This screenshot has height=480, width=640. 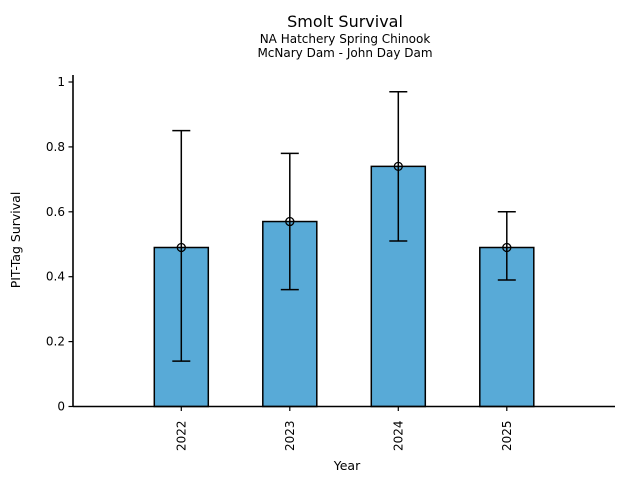 What do you see at coordinates (347, 465) in the screenshot?
I see `x-axis-label: Year` at bounding box center [347, 465].